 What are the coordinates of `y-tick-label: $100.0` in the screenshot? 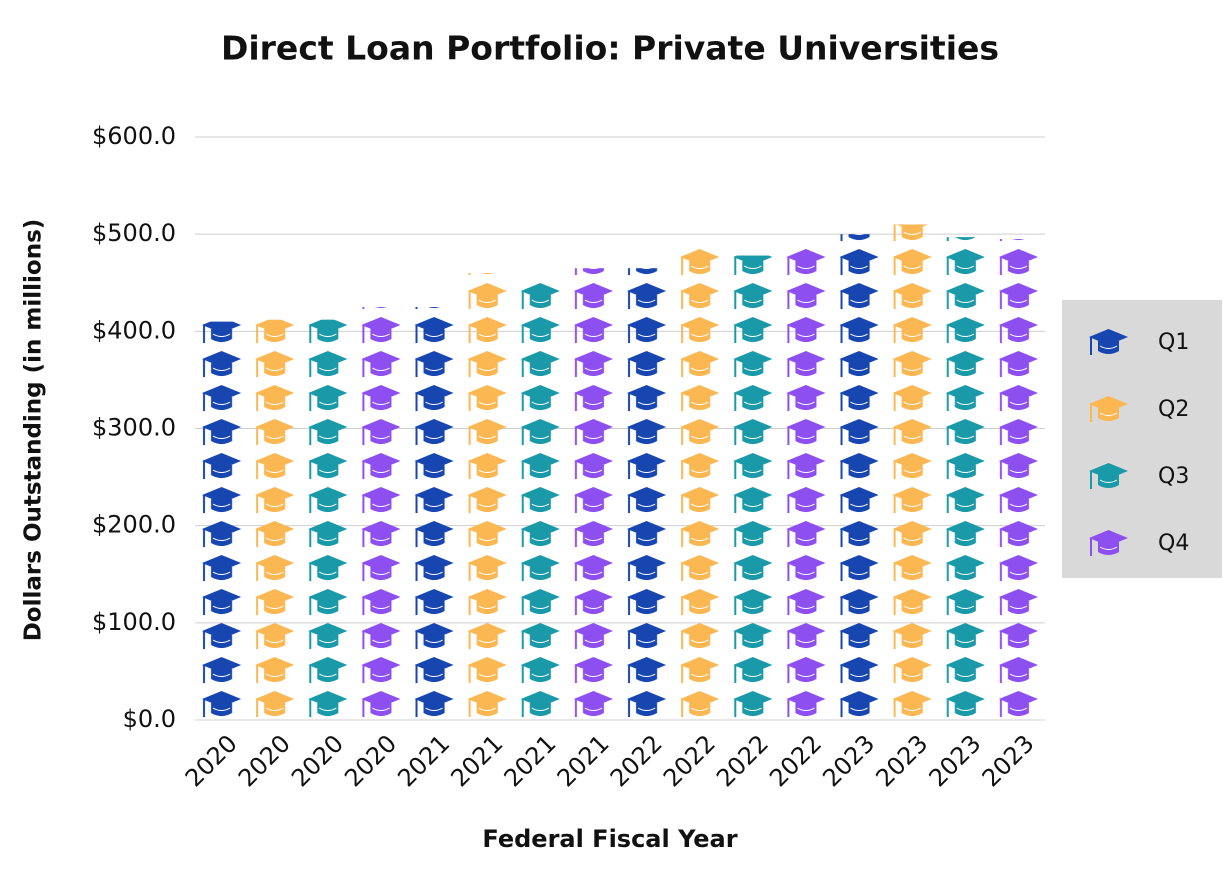 It's located at (134, 622).